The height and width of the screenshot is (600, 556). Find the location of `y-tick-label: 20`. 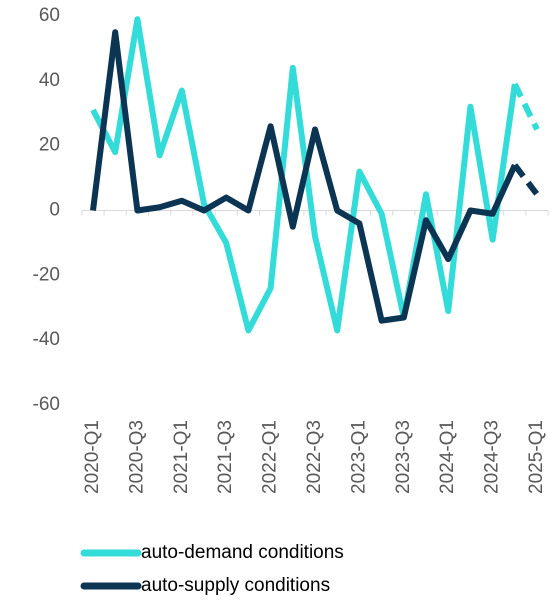

y-tick-label: 20 is located at coordinates (49, 145).